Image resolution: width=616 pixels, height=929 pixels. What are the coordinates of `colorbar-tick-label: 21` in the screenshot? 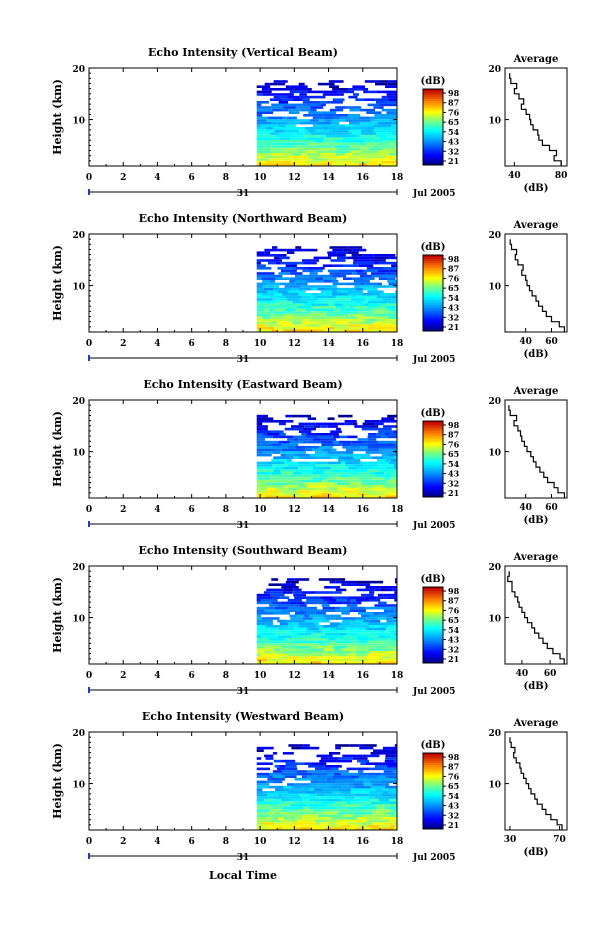 It's located at (453, 493).